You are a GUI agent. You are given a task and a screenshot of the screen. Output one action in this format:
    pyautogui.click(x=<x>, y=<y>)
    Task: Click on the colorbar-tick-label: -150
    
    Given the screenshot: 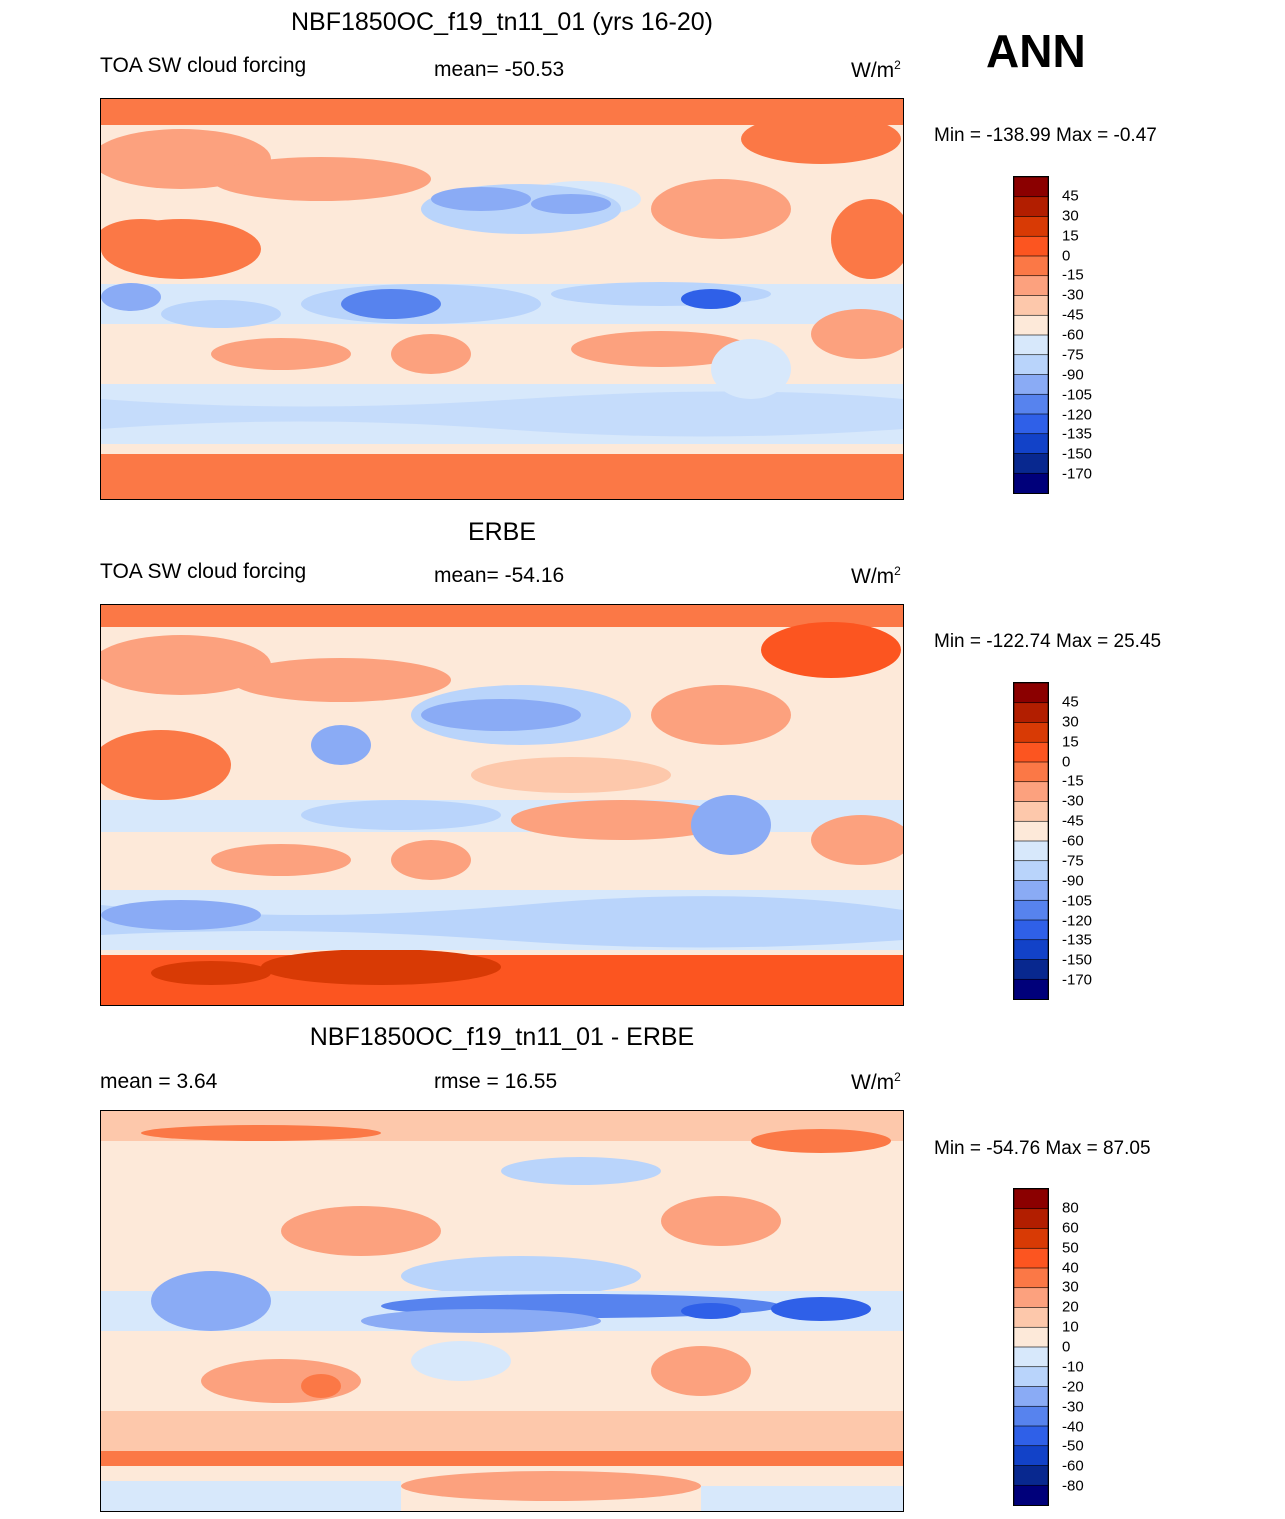 What is the action you would take?
    pyautogui.click(x=1077, y=454)
    